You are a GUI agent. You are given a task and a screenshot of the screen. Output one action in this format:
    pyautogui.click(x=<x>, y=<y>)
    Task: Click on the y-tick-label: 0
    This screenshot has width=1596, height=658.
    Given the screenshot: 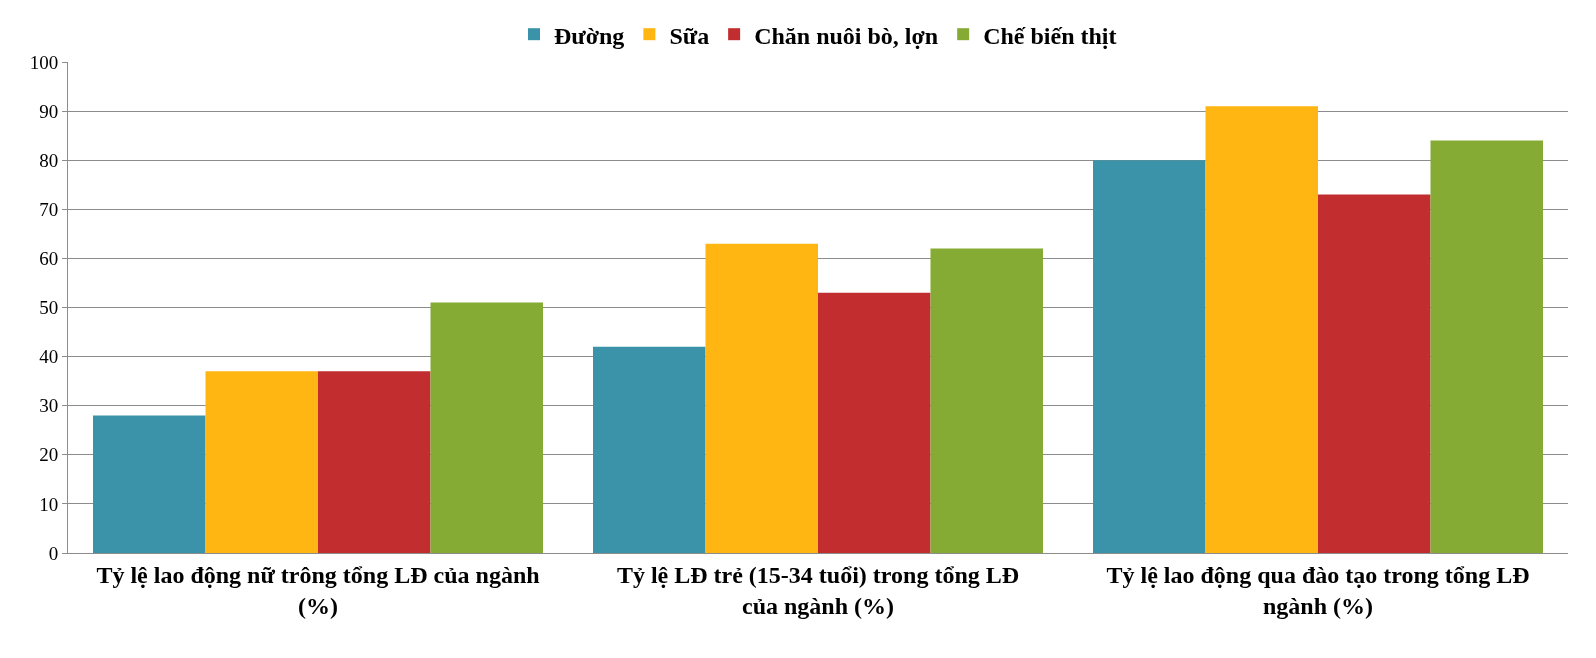 What is the action you would take?
    pyautogui.click(x=53, y=553)
    